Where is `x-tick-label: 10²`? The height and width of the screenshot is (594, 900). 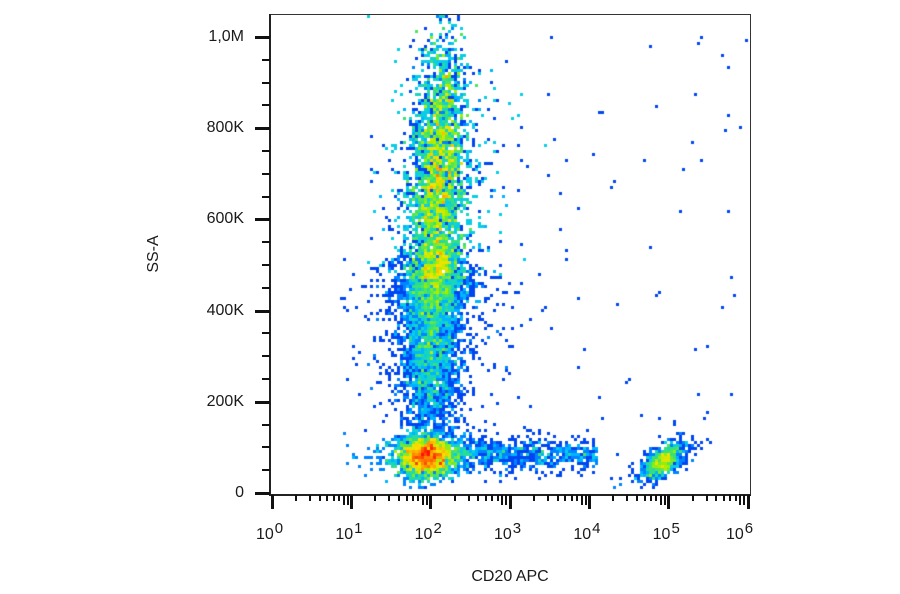 x-tick-label: 10² is located at coordinates (428, 532).